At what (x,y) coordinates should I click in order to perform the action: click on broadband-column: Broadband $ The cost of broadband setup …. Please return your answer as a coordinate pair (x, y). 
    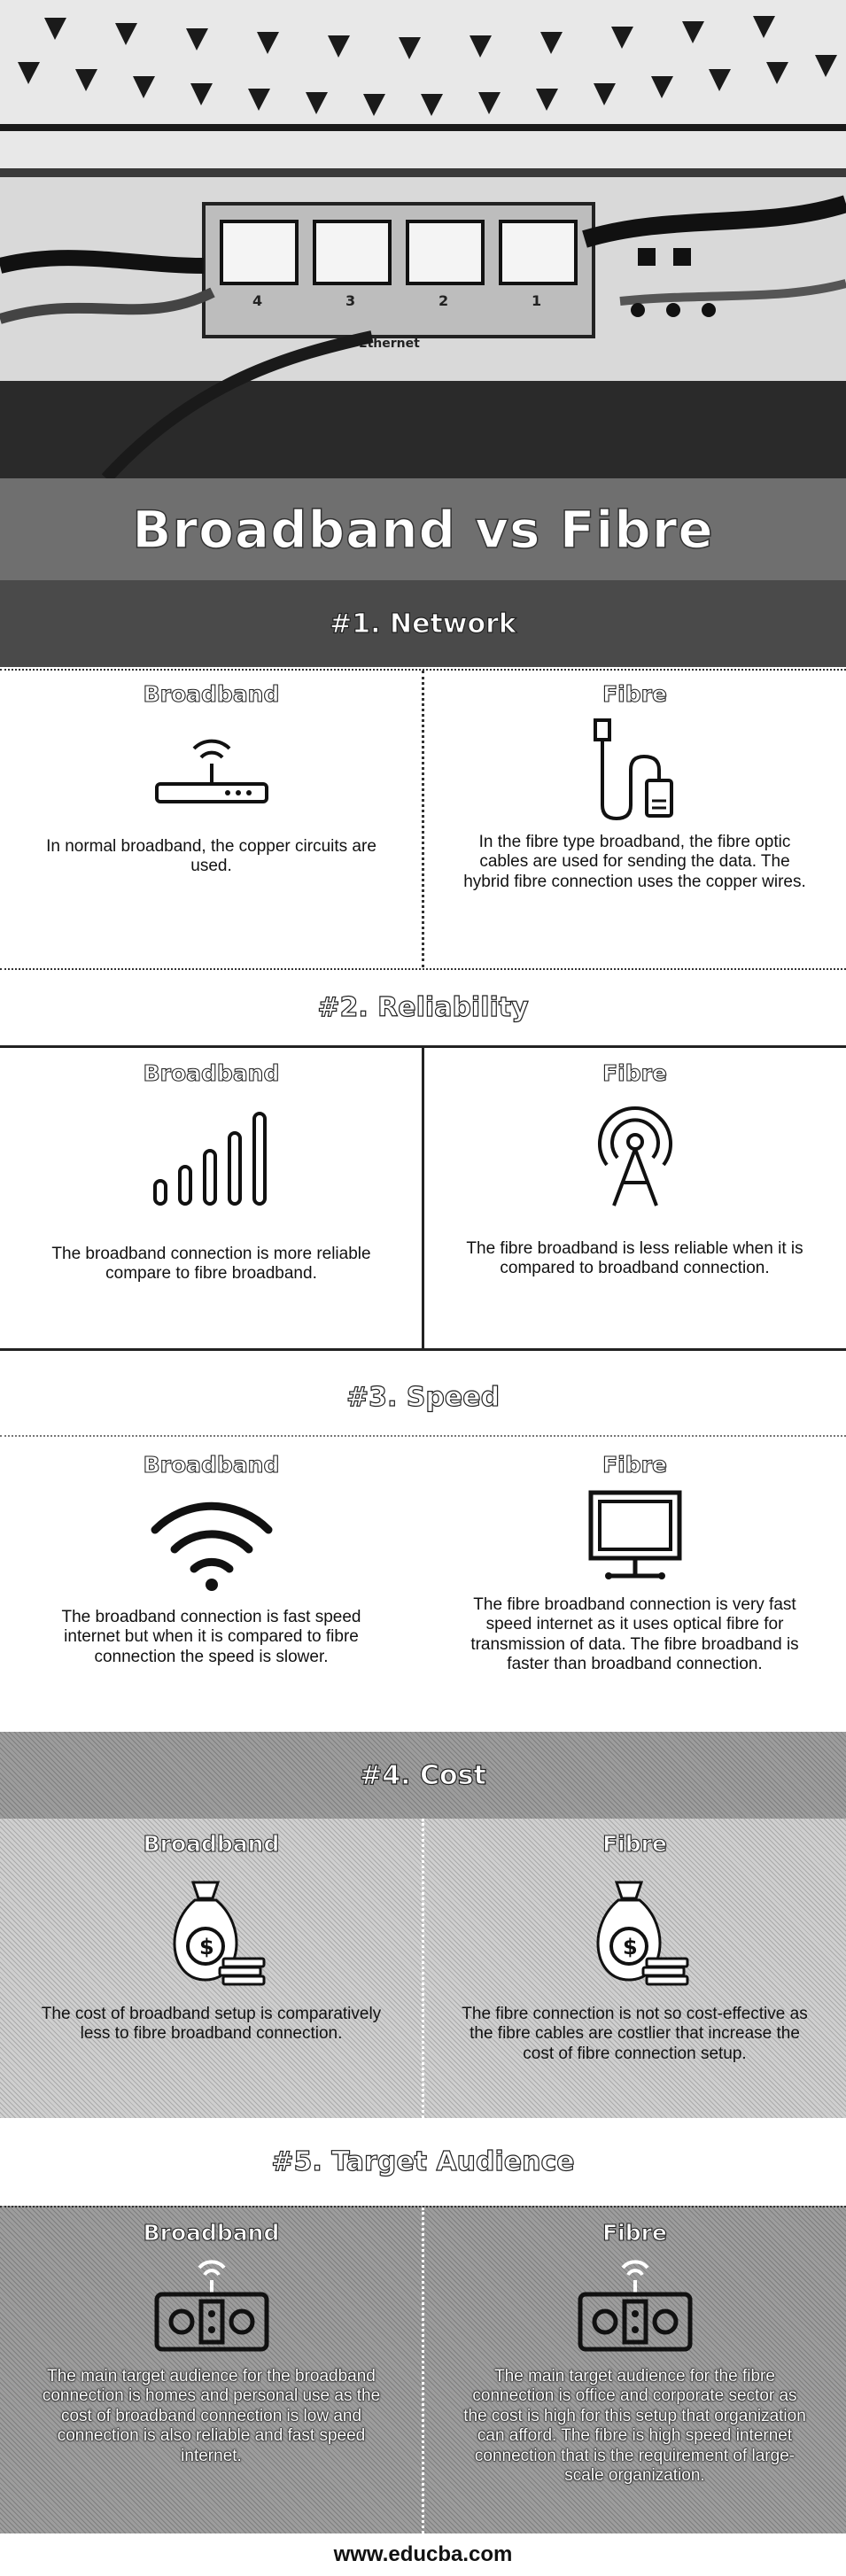
    Looking at the image, I should click on (211, 1968).